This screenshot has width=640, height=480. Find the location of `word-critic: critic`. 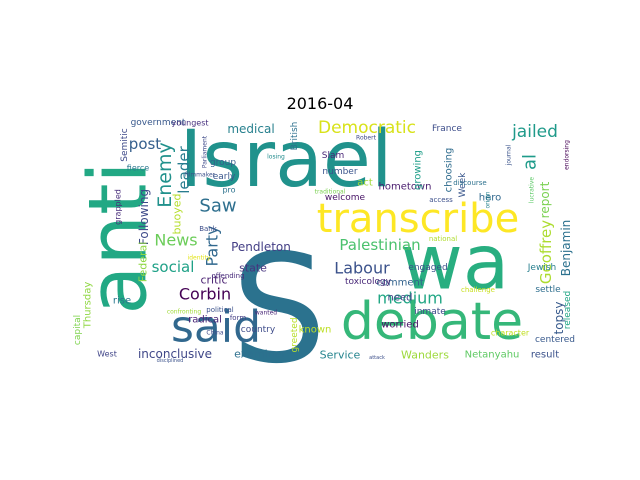

word-critic: critic is located at coordinates (213, 280).